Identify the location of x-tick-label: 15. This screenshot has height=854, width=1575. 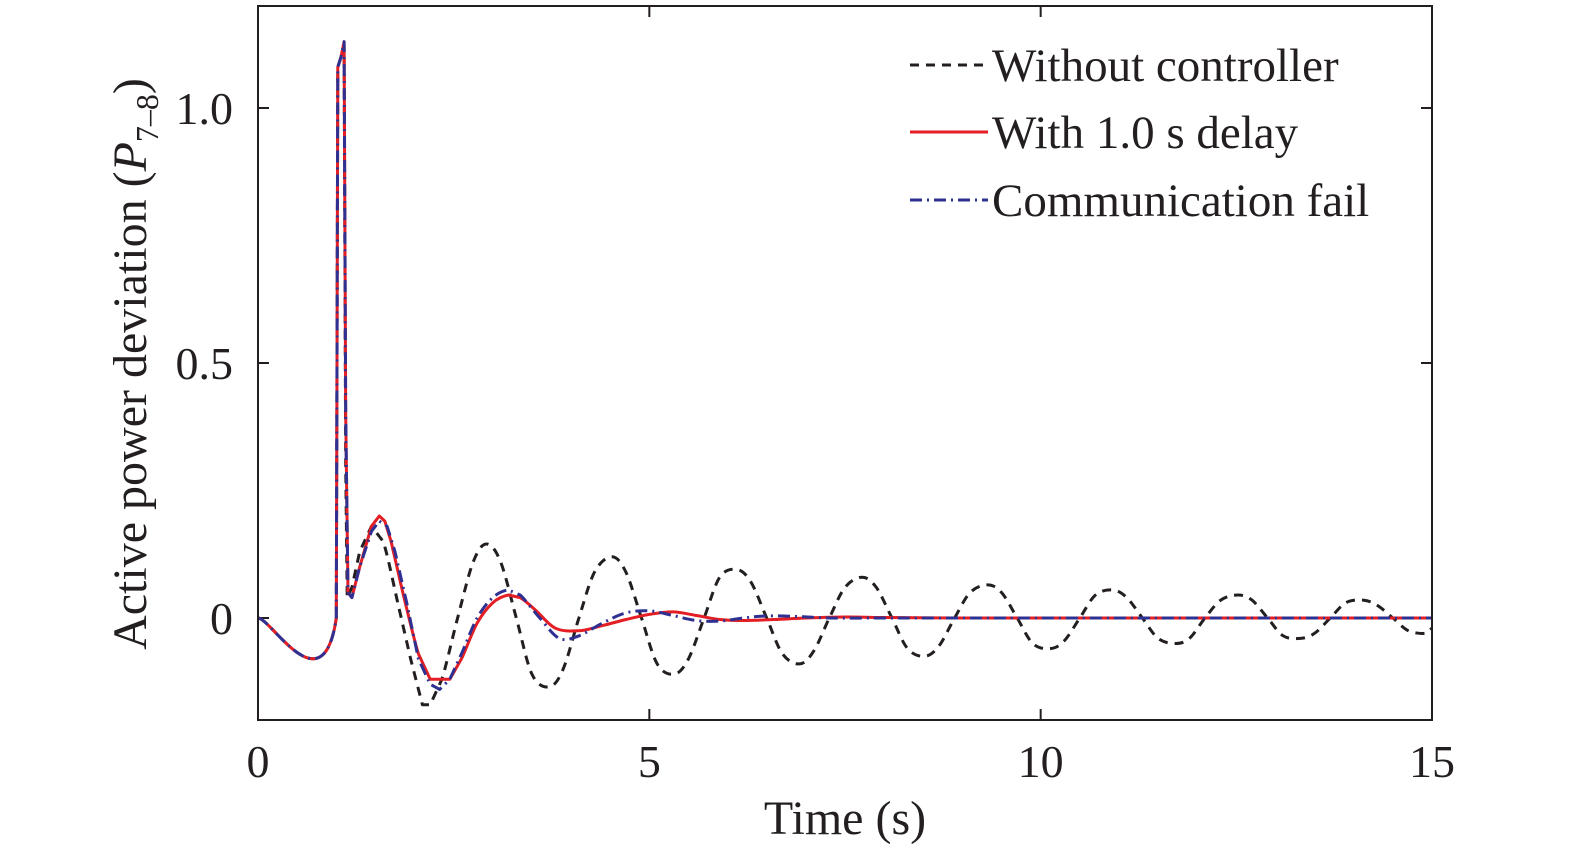
(1432, 761).